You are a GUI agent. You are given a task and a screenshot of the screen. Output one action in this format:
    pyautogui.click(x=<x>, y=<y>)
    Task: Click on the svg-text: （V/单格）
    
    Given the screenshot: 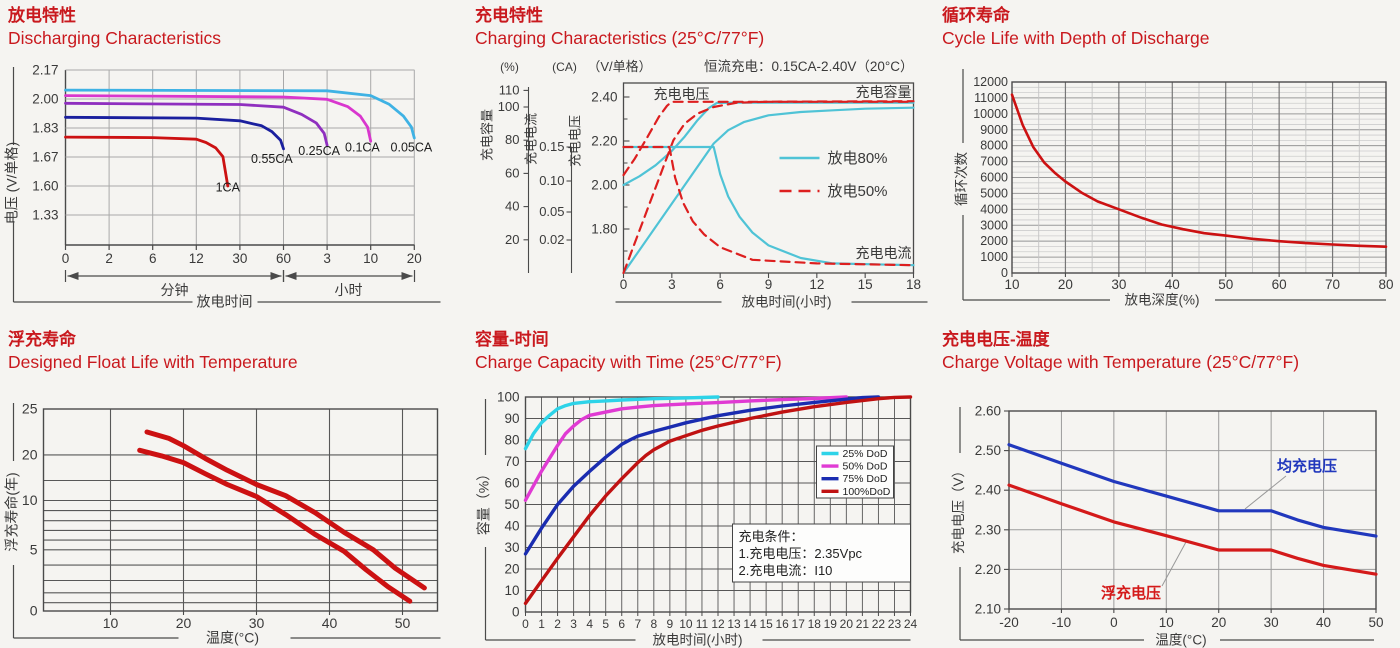 What is the action you would take?
    pyautogui.click(x=619, y=66)
    